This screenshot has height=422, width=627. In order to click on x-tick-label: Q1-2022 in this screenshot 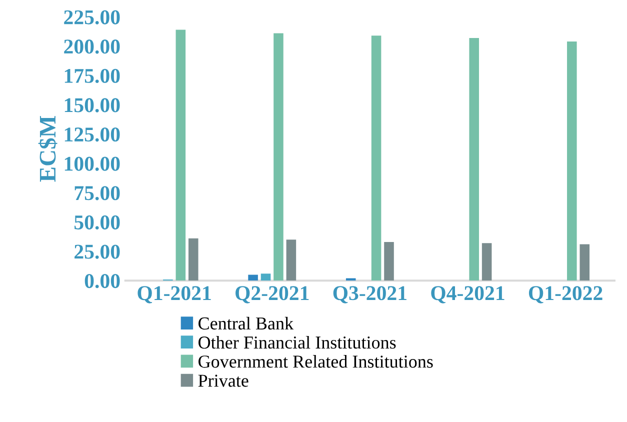, I will do `click(565, 295)`.